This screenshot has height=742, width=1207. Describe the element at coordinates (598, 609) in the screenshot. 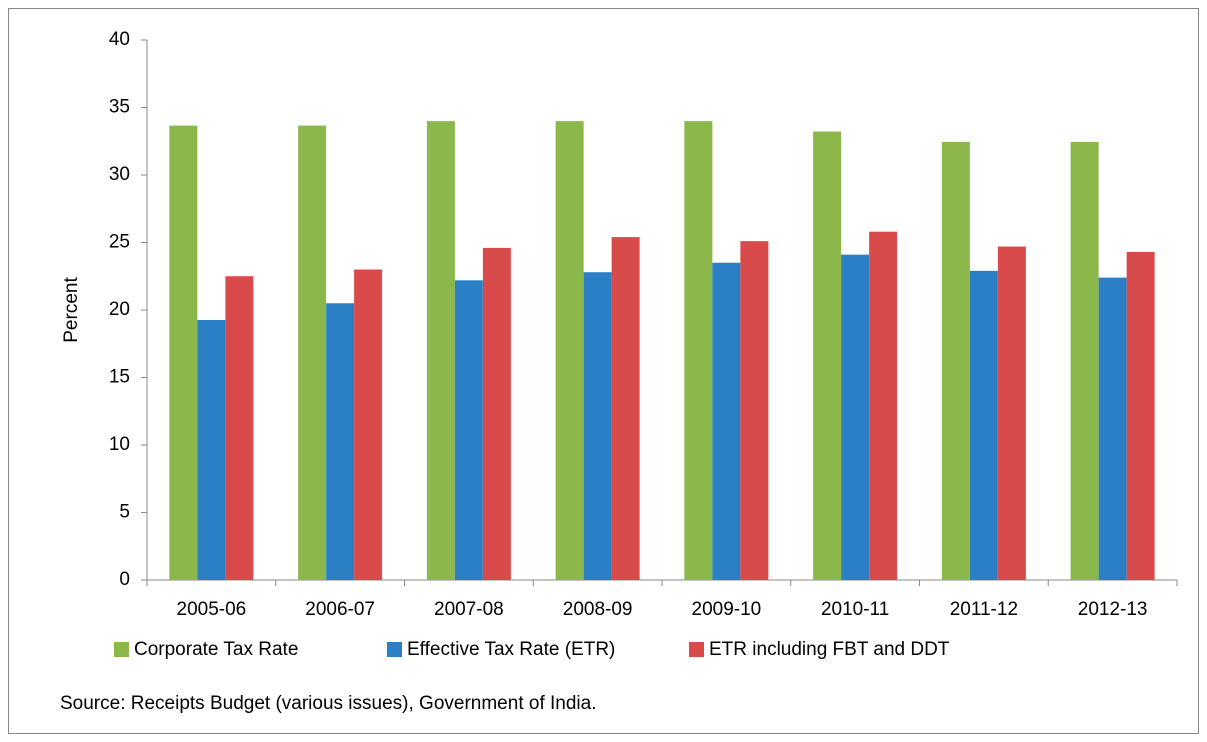

I see `x-tick-label: 2008-09` at that location.